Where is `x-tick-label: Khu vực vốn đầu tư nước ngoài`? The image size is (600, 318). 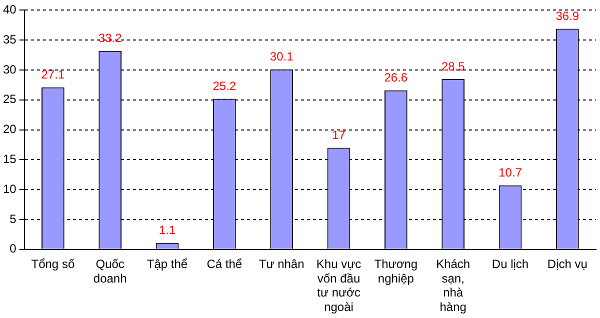 x-tick-label: Khu vực vốn đầu tư nước ngoài is located at coordinates (339, 285).